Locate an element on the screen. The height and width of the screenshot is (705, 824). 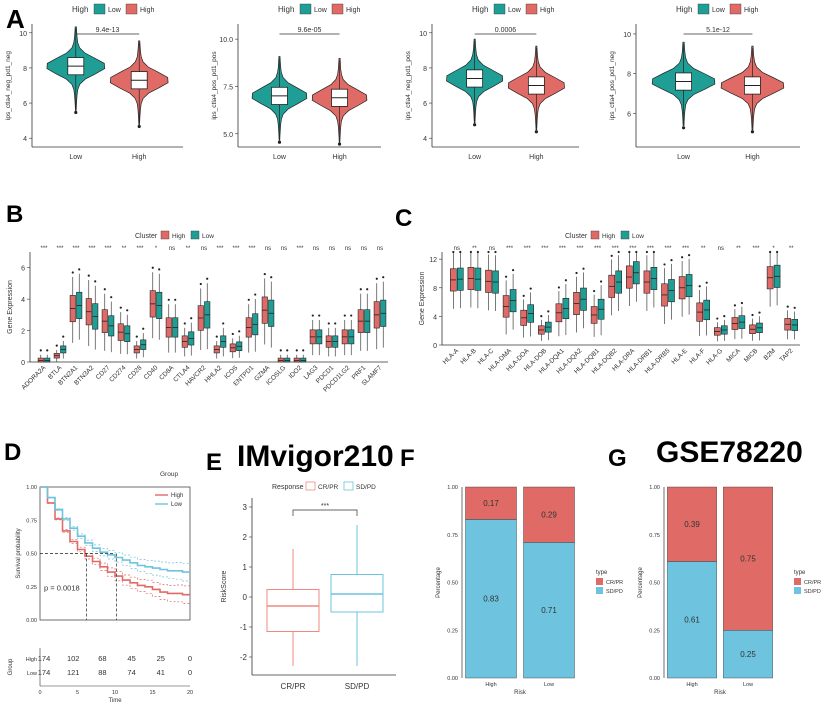
y-tick-label: 0 is located at coordinates (245, 597).